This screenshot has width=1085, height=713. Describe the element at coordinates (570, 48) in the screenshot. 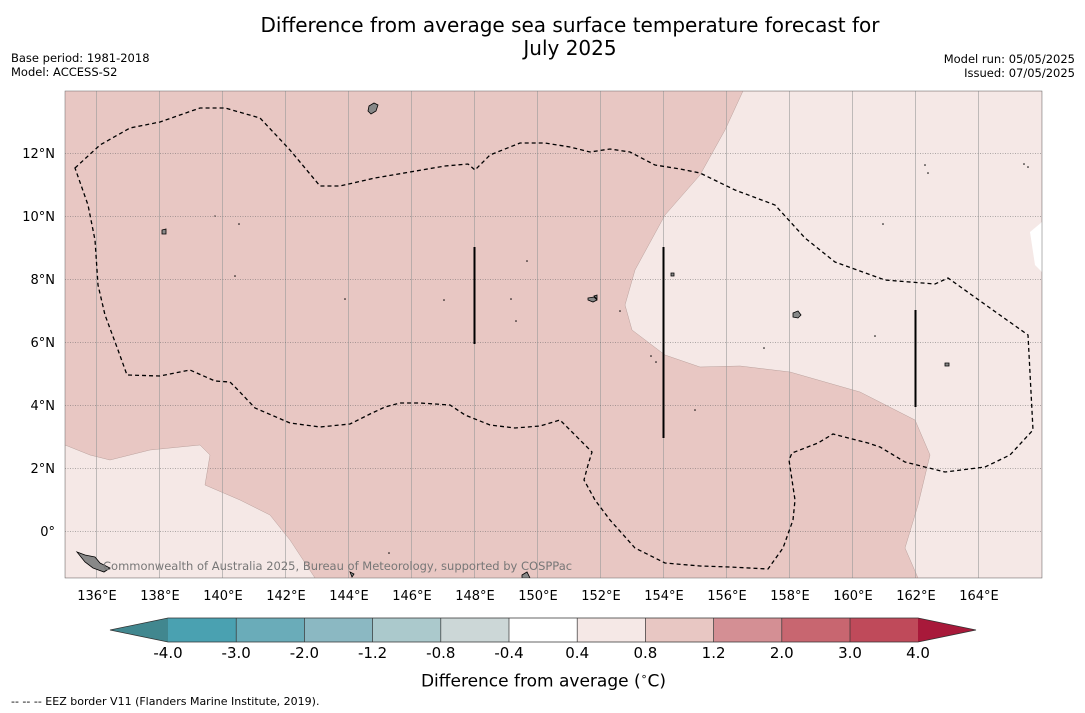

I see `title-line-2: July 2025` at that location.